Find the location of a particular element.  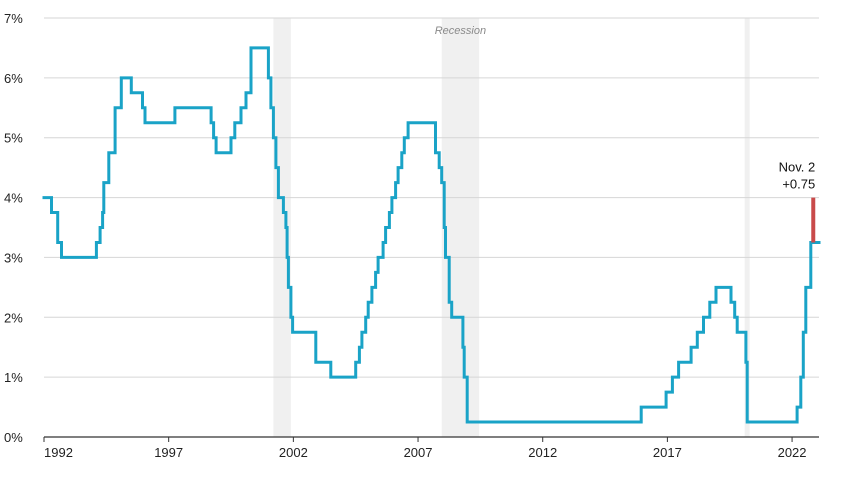

latest-change-annotation: Nov. 2 +0.75 is located at coordinates (797, 201).